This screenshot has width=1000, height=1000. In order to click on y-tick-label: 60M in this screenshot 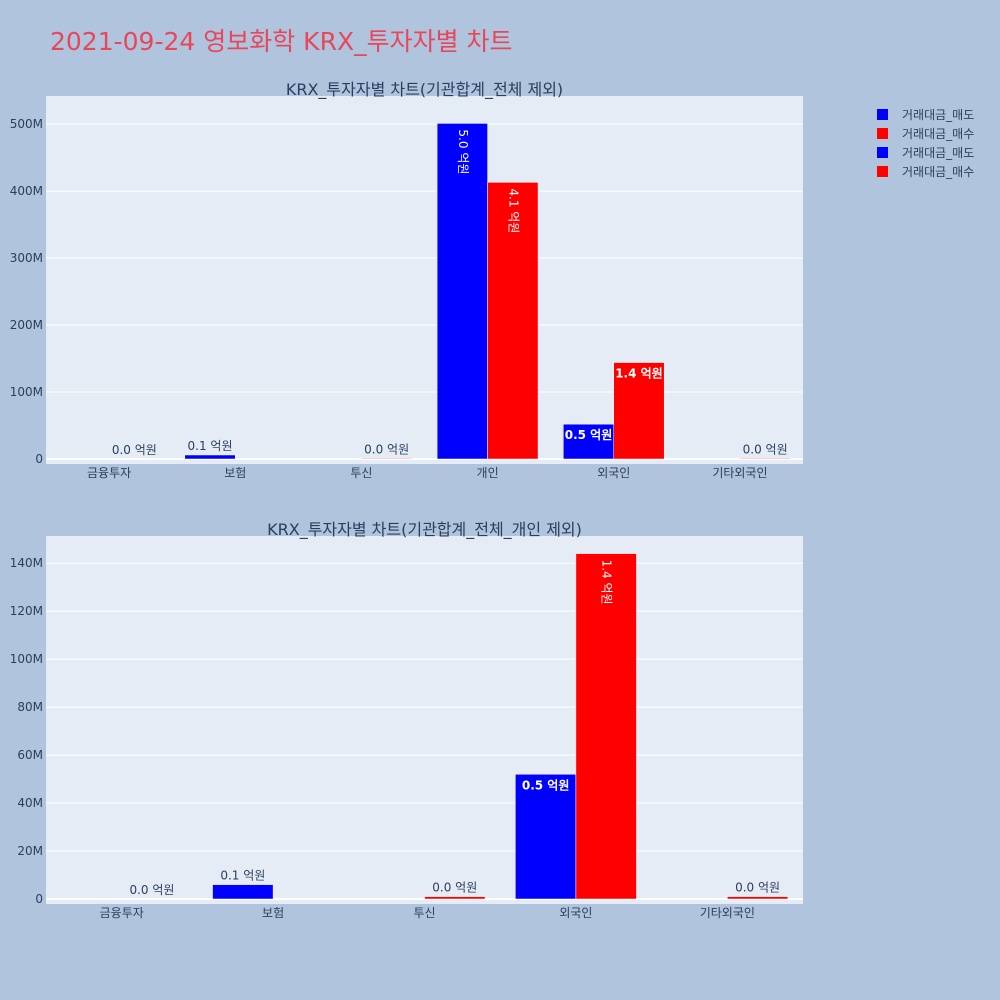, I will do `click(30, 755)`.